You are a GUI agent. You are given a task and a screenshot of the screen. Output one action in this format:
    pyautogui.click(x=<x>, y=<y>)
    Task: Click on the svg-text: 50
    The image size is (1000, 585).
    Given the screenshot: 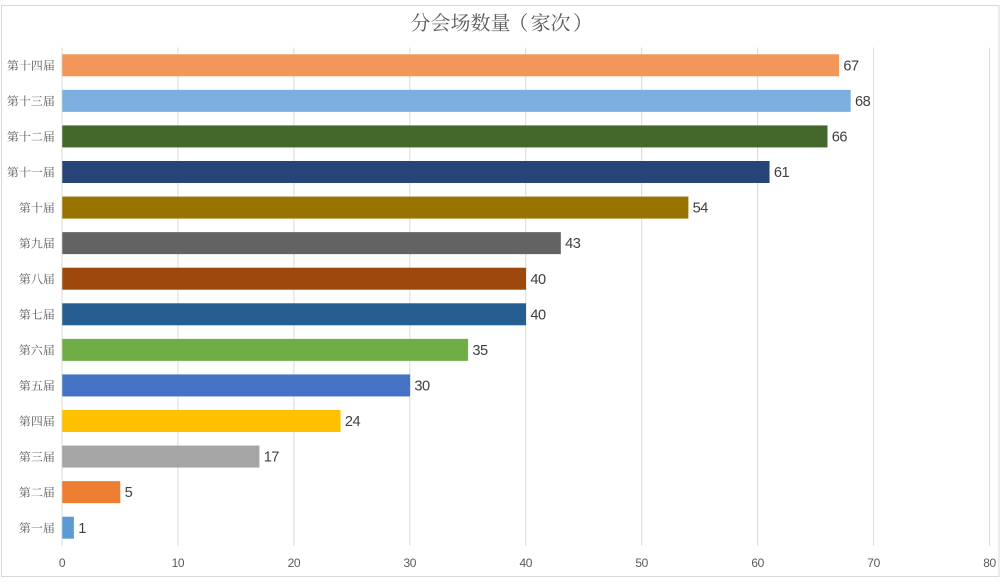 What is the action you would take?
    pyautogui.click(x=641, y=563)
    